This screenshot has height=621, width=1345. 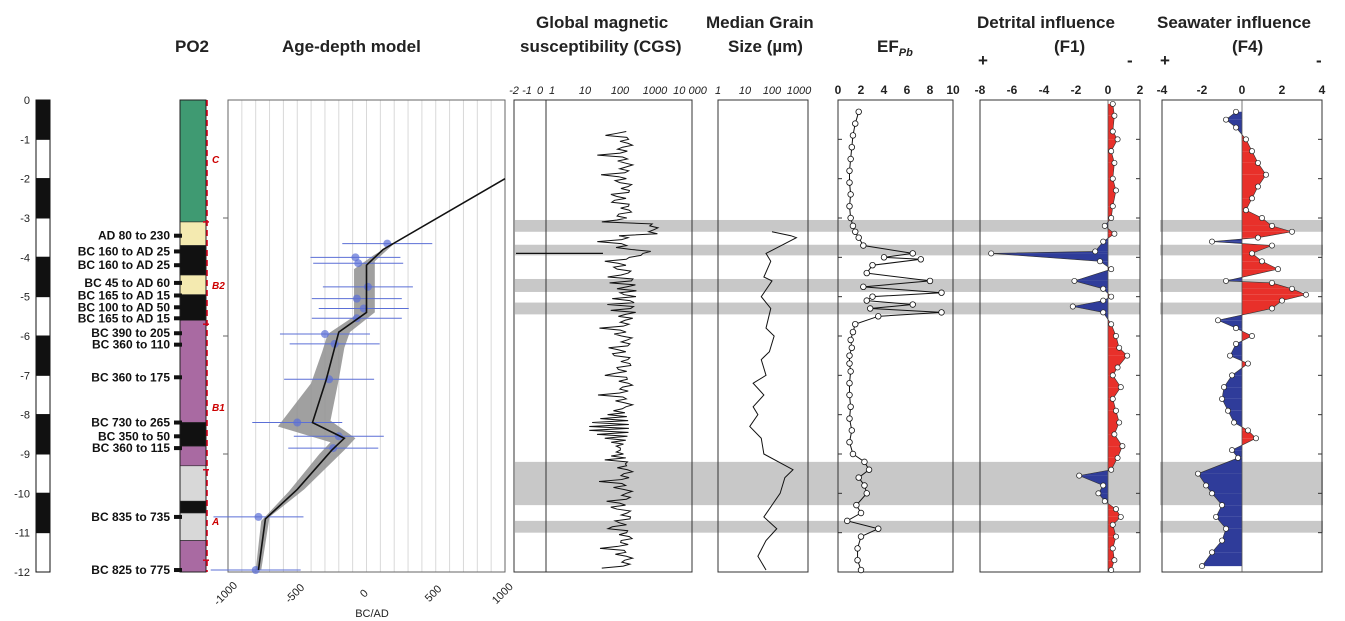 What do you see at coordinates (1282, 90) in the screenshot?
I see `f4-x-tick-label: 2` at bounding box center [1282, 90].